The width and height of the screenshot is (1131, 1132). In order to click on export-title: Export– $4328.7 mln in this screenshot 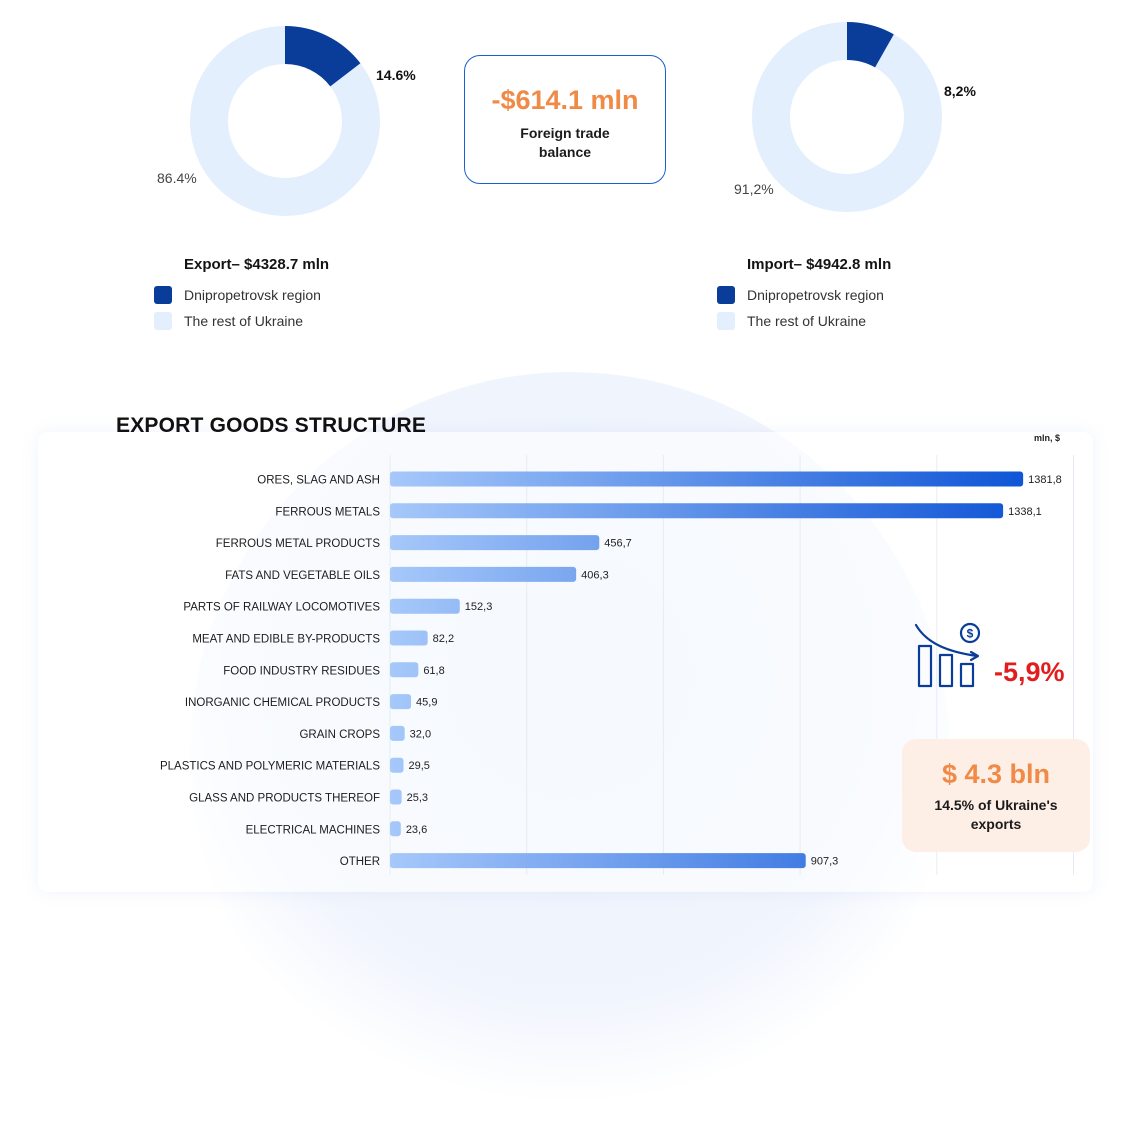, I will do `click(257, 264)`.